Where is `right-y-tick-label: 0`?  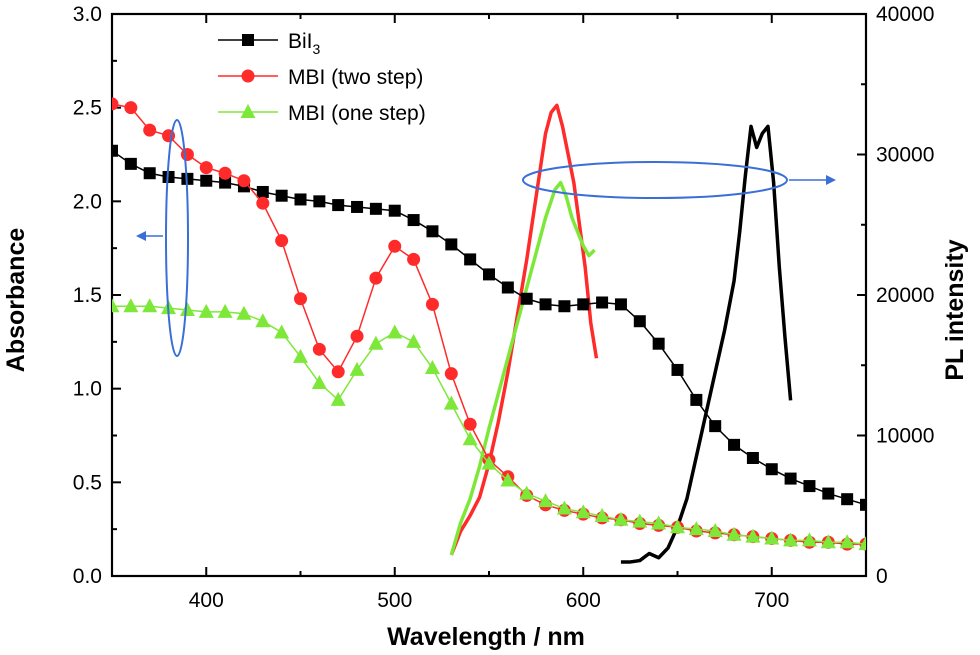 right-y-tick-label: 0 is located at coordinates (882, 576).